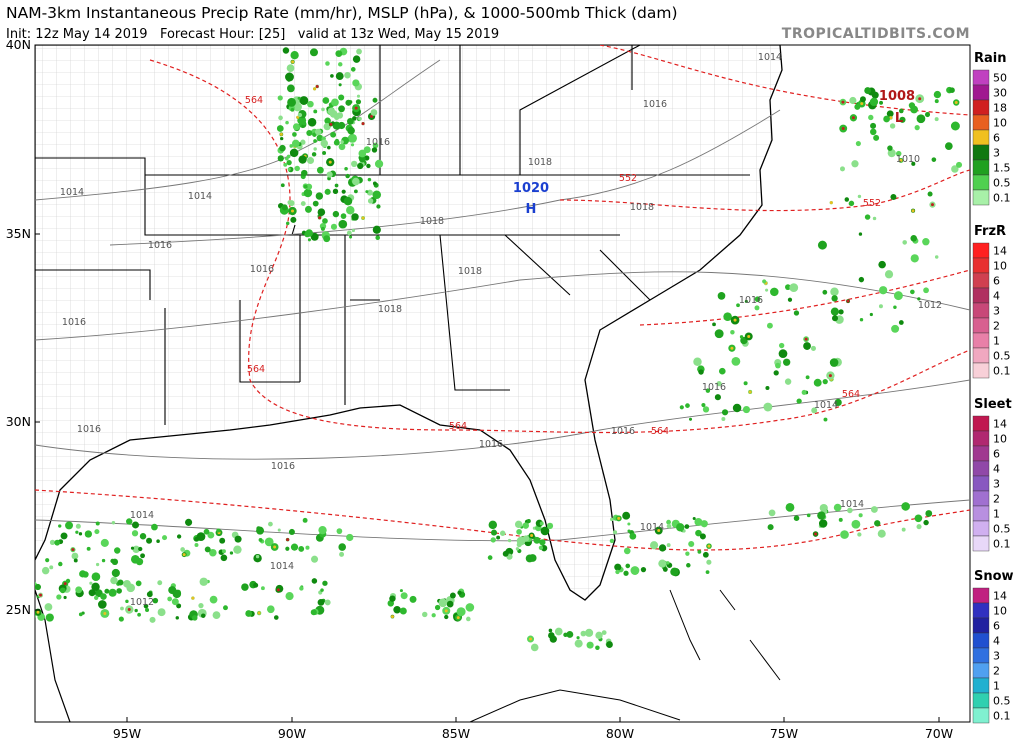  What do you see at coordinates (996, 280) in the screenshot?
I see `legend-label: 6` at bounding box center [996, 280].